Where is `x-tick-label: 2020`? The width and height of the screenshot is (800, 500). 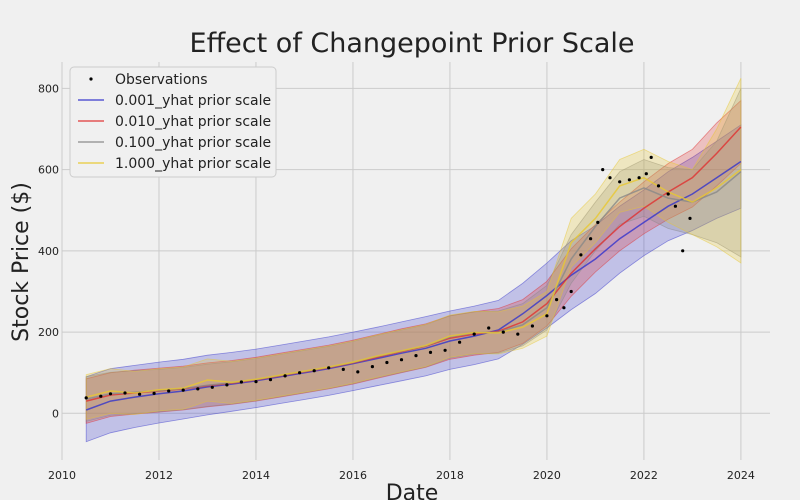 x-tick-label: 2020 is located at coordinates (547, 475).